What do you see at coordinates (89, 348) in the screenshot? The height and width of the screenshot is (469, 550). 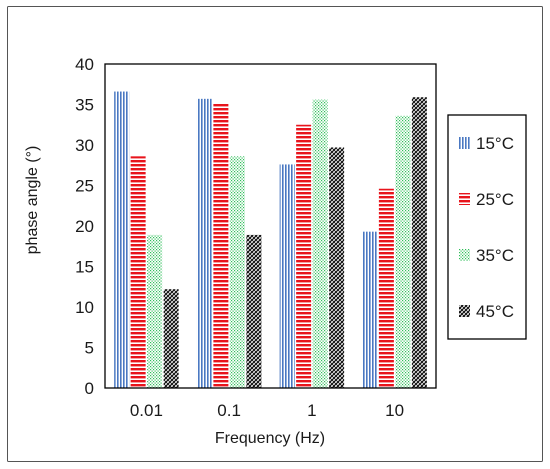 I see `y-tick-label: 5` at bounding box center [89, 348].